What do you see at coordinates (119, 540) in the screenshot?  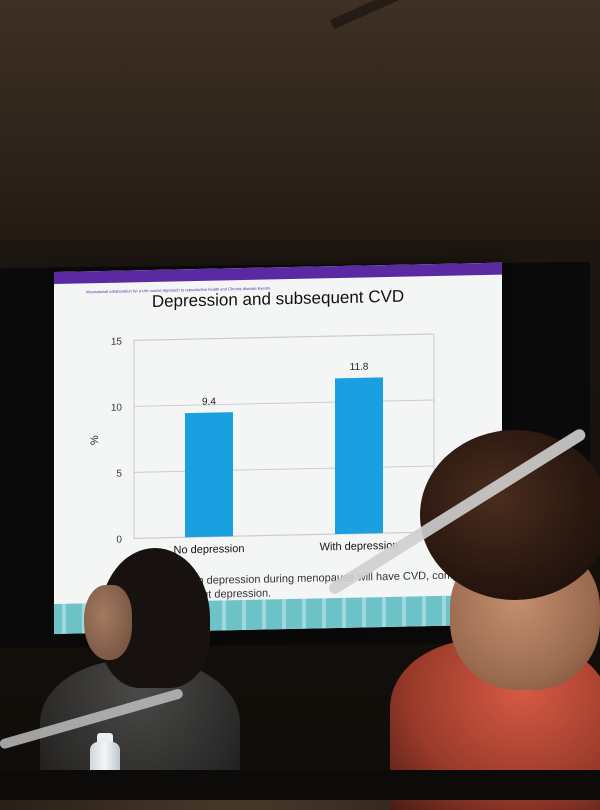 I see `y-tick-label: 0` at bounding box center [119, 540].